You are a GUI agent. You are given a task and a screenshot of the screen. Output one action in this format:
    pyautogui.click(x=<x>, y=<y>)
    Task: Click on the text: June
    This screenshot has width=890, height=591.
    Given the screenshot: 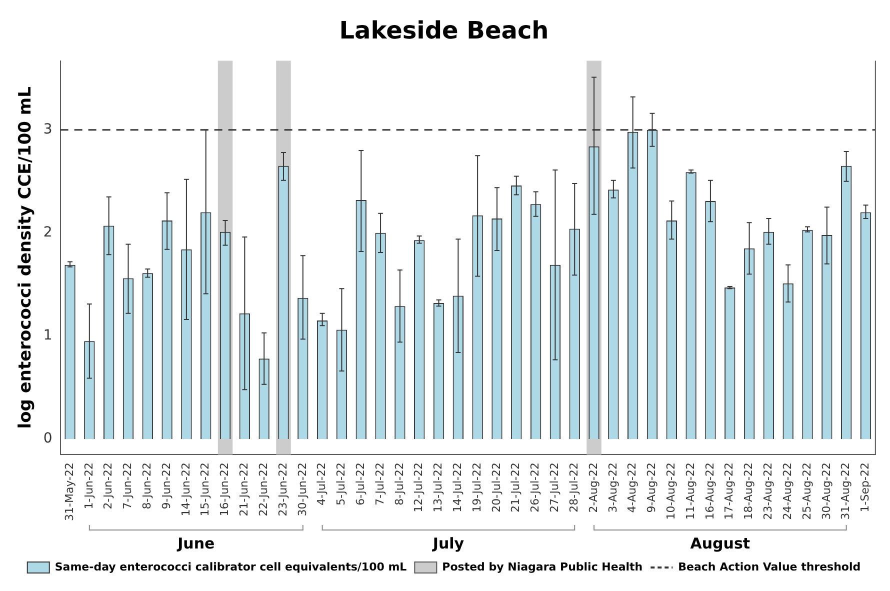 What is the action you would take?
    pyautogui.click(x=195, y=543)
    